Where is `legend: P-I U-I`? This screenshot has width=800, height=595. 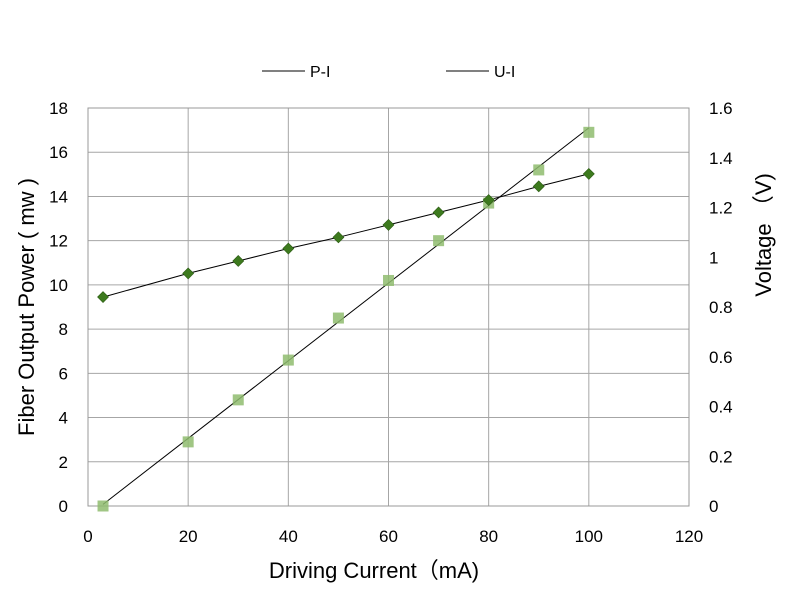 legend: P-I U-I is located at coordinates (388, 72).